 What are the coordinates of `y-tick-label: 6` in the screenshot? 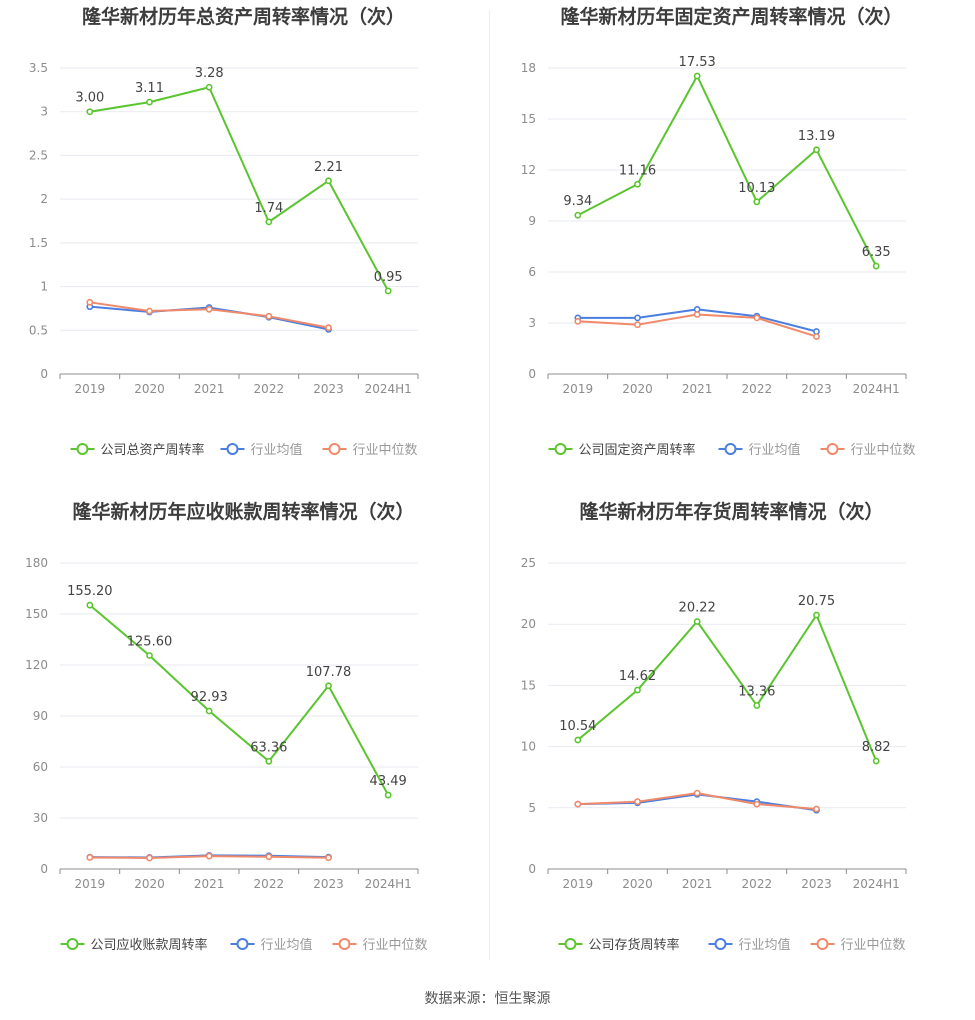 It's located at (532, 272).